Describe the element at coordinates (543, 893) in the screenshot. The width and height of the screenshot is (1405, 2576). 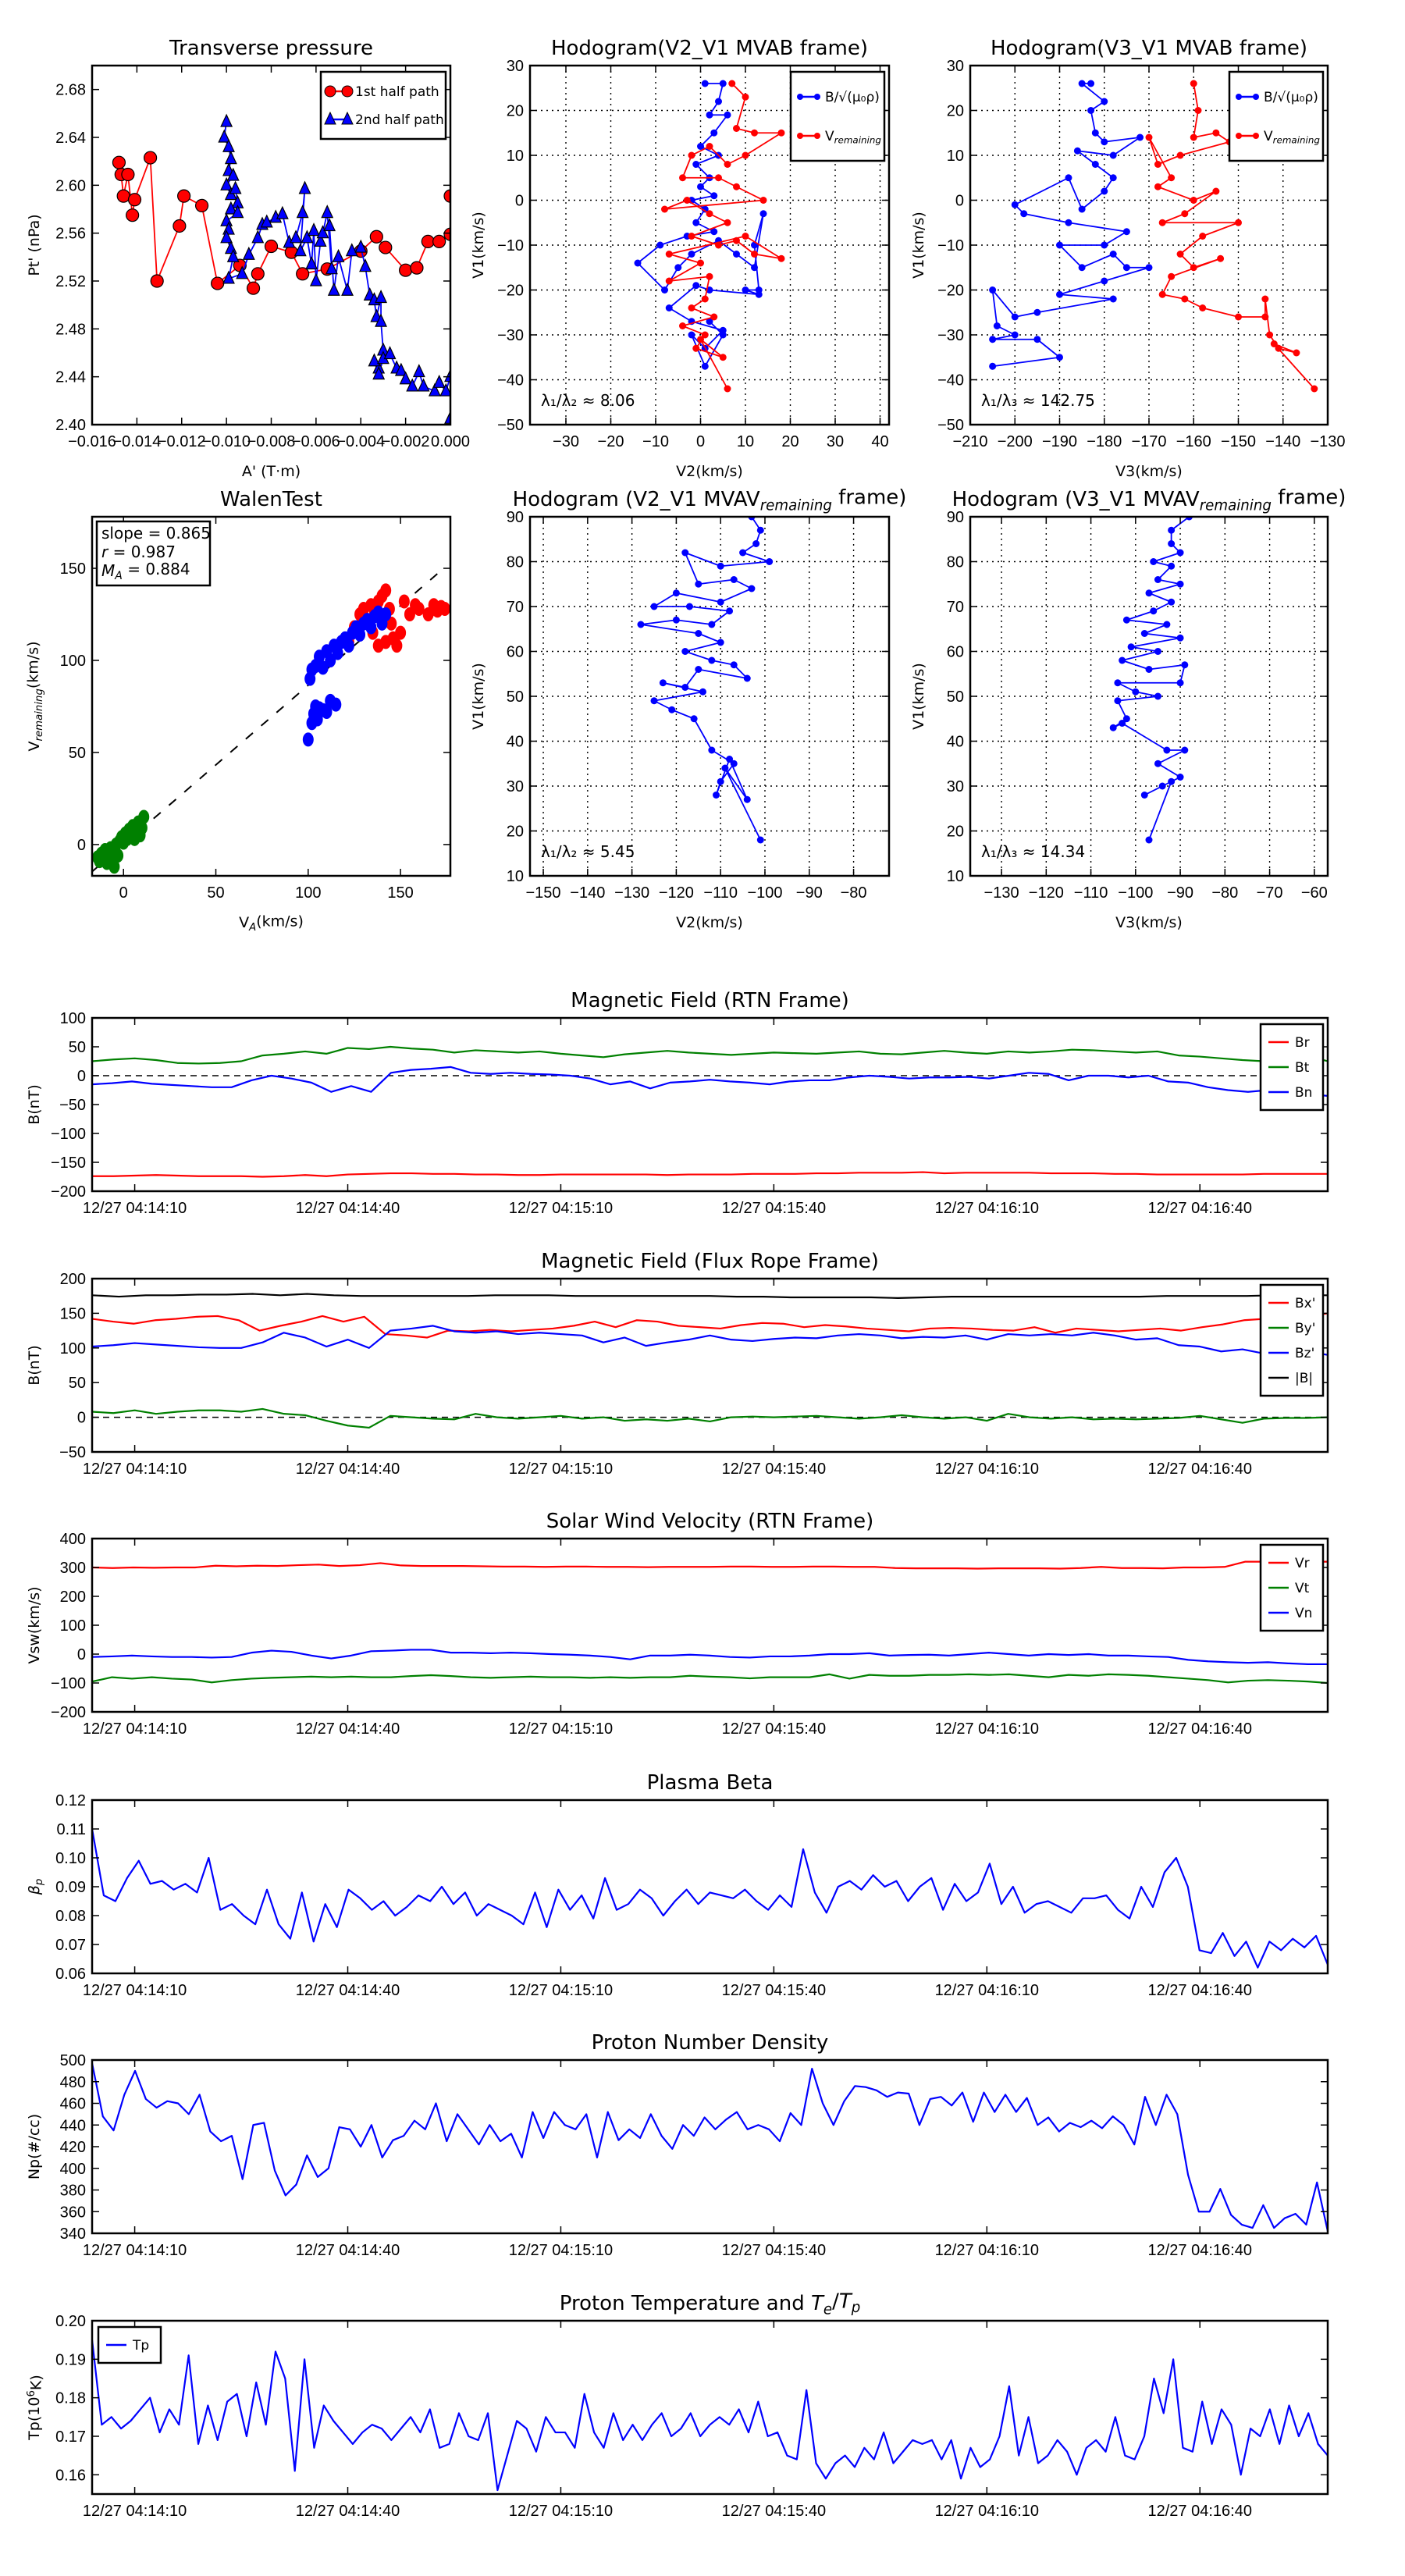
I see `x-tick-label: −150` at that location.